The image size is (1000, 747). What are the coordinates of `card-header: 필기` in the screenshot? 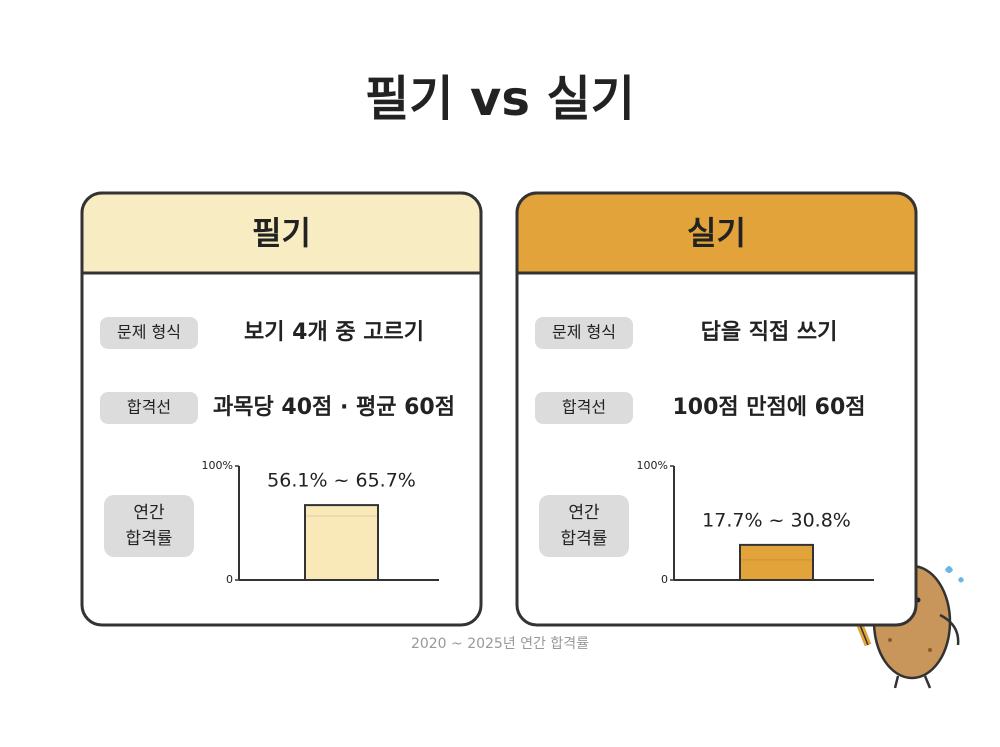 It's located at (281, 233).